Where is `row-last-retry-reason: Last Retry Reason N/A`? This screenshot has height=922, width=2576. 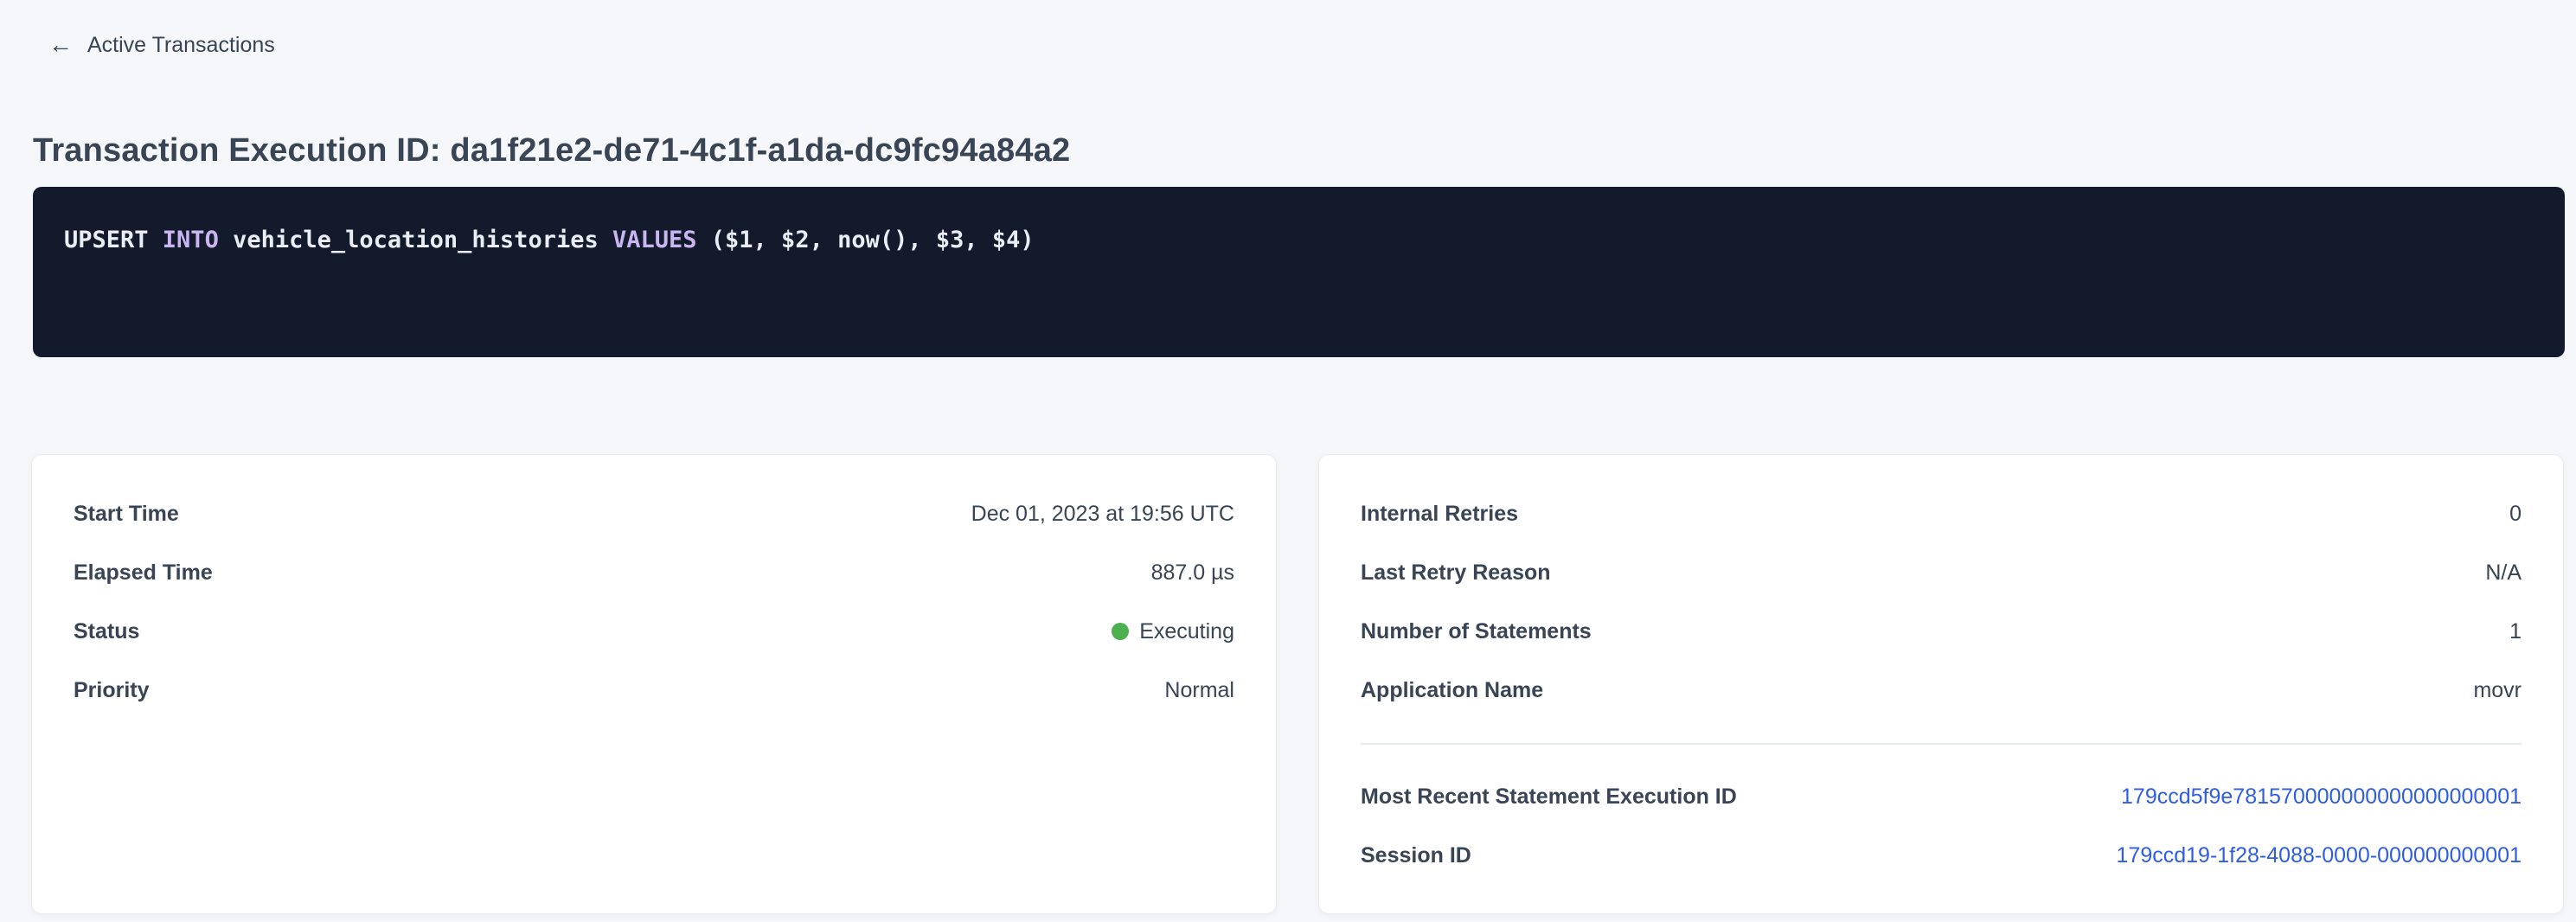 row-last-retry-reason: Last Retry Reason N/A is located at coordinates (1941, 572).